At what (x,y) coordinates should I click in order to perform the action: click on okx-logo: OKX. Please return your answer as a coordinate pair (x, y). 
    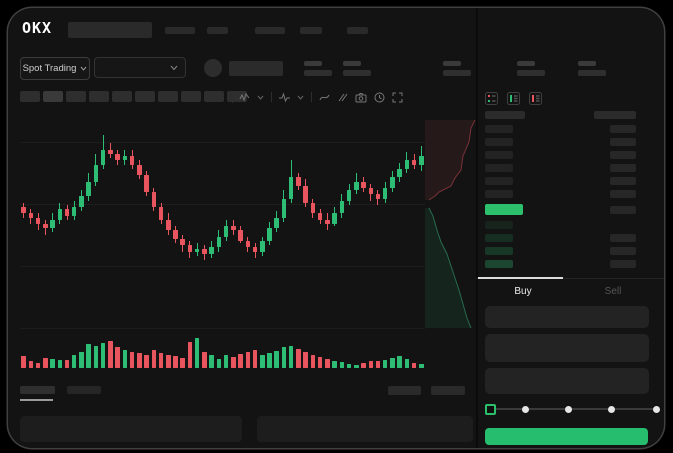
    Looking at the image, I should click on (37, 28).